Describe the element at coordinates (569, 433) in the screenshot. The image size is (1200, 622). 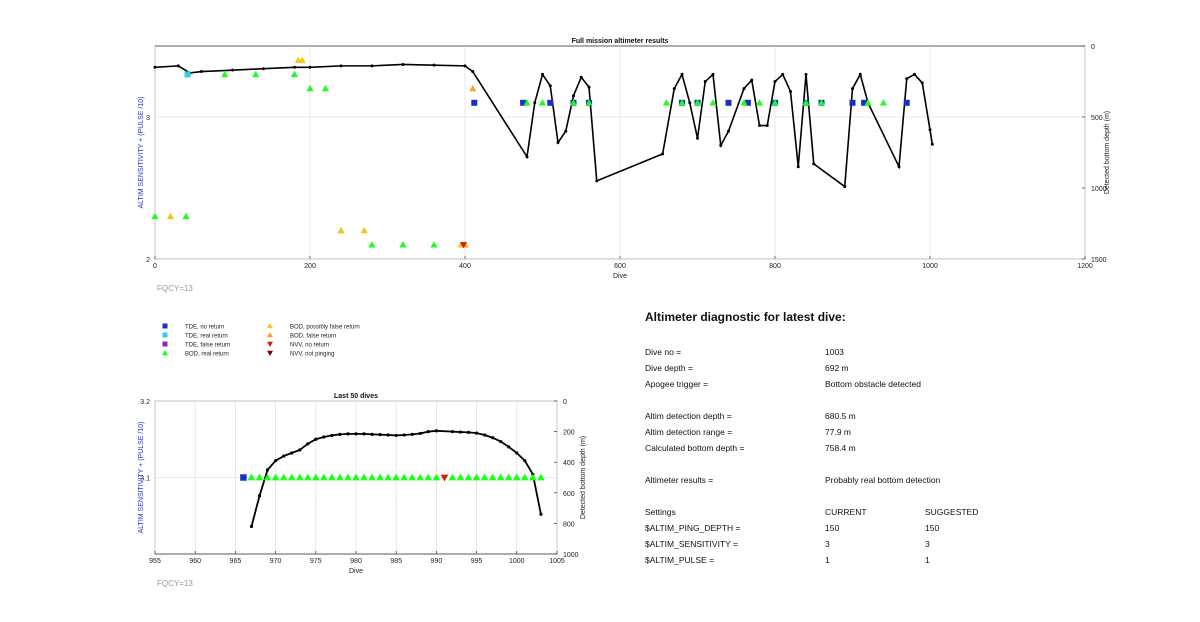
I see `y2-tick-label: 200` at that location.